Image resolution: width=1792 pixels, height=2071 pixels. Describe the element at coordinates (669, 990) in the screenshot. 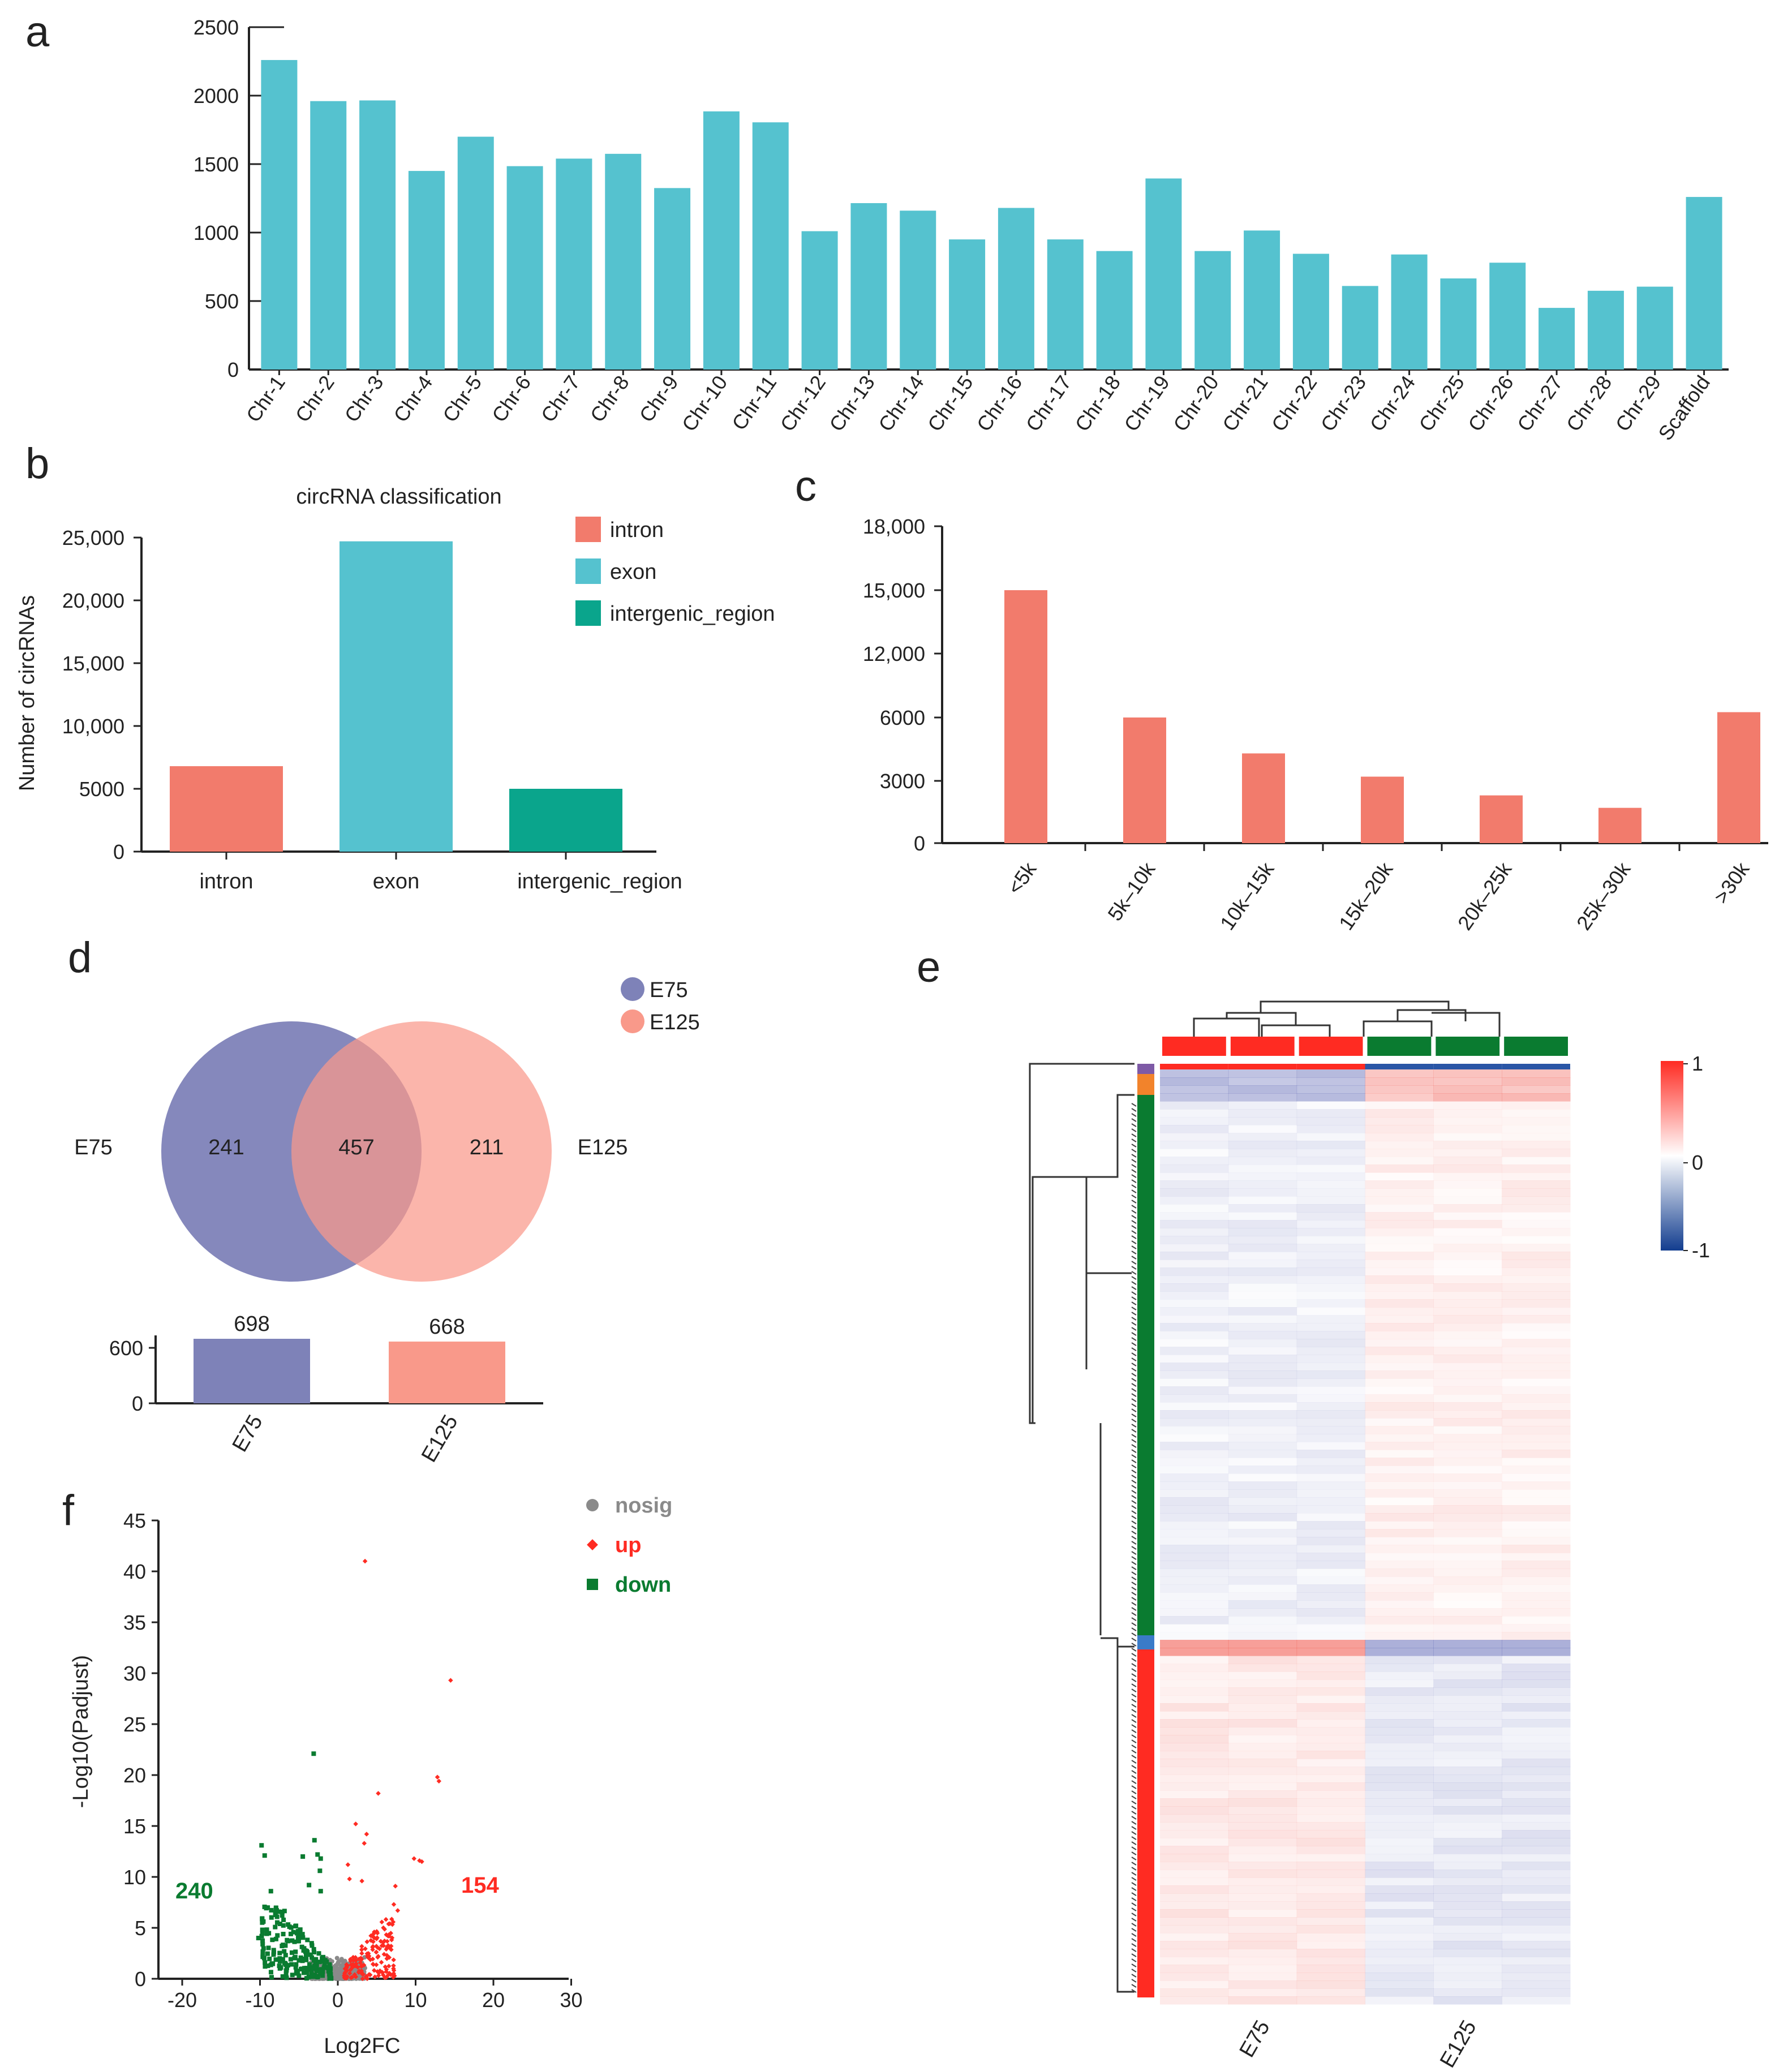

I see `legend-label-e75: E75` at that location.